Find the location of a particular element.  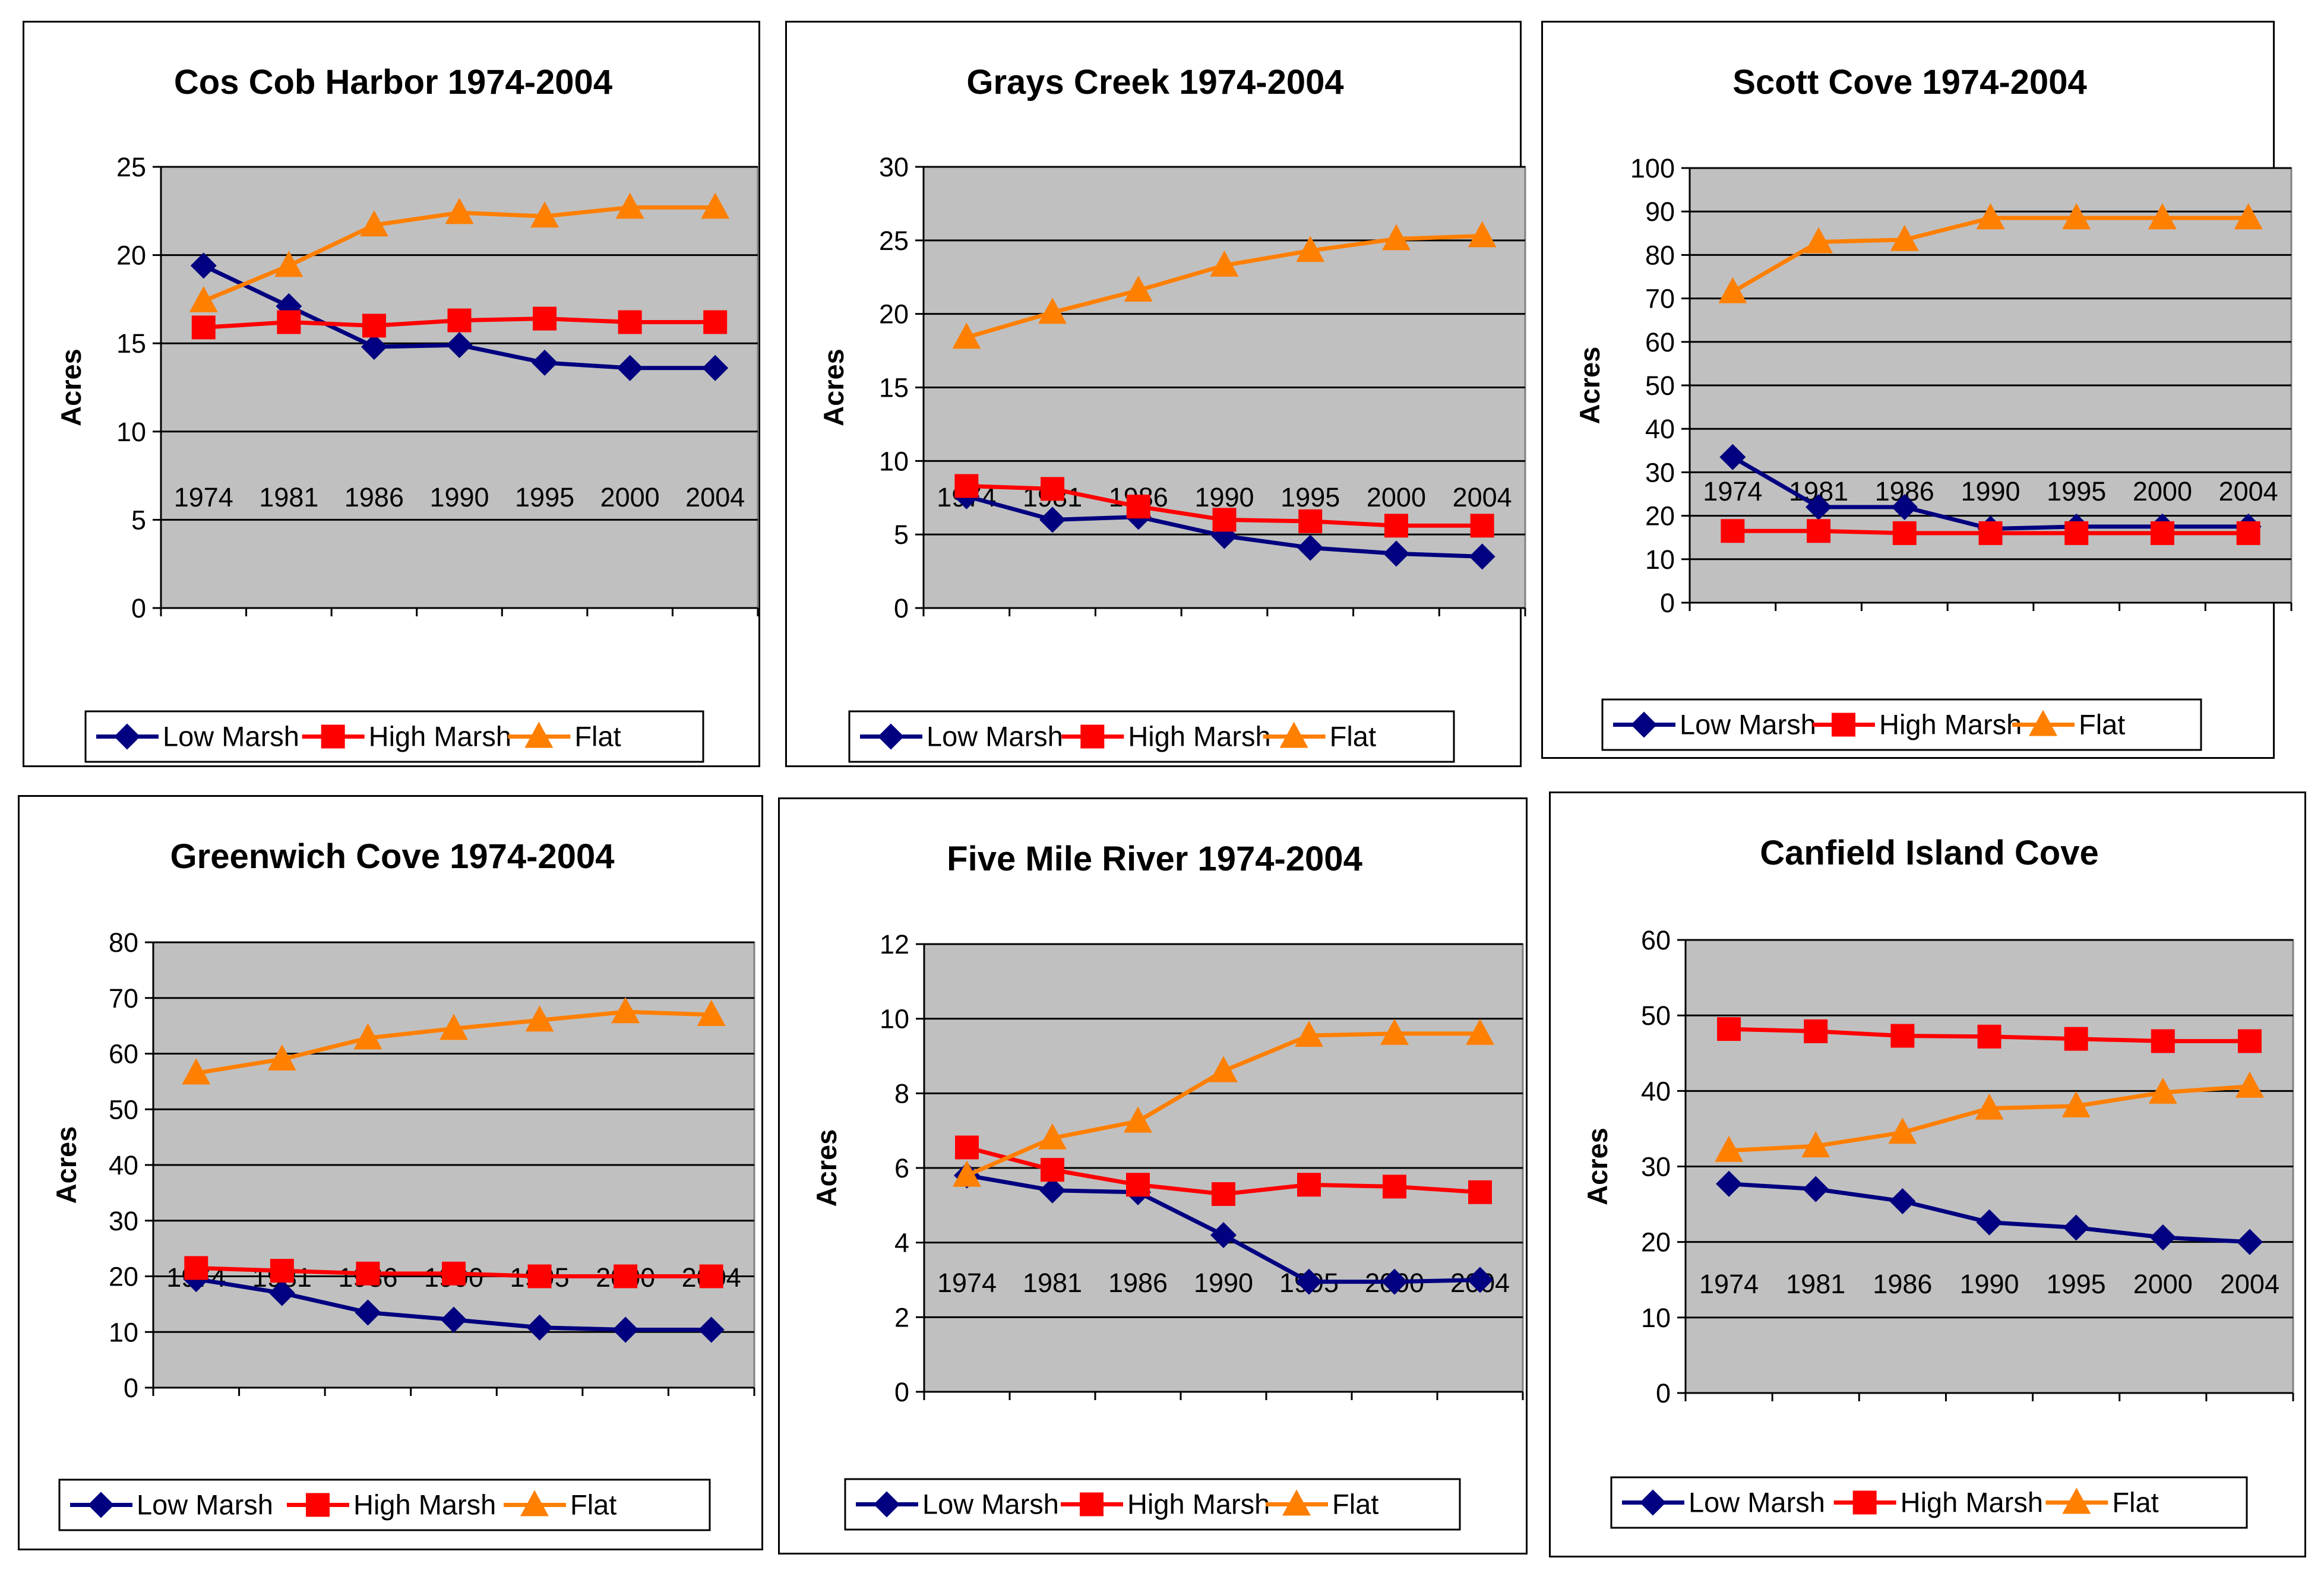

y-tick-label: 60 is located at coordinates (1656, 940).